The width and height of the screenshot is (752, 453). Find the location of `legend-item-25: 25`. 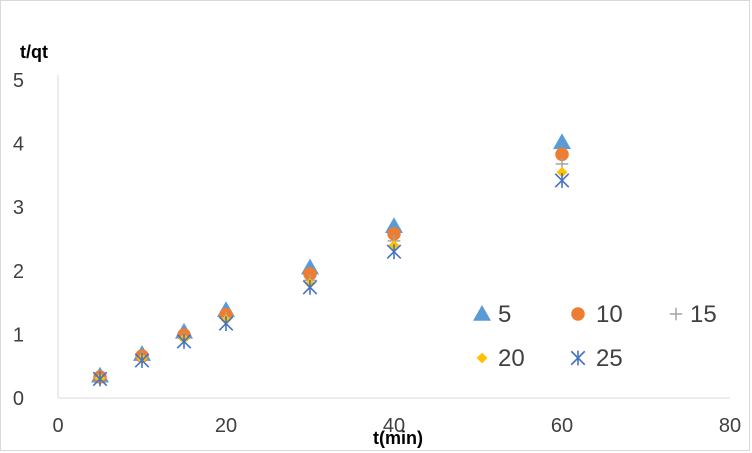

legend-item-25: 25 is located at coordinates (596, 358).